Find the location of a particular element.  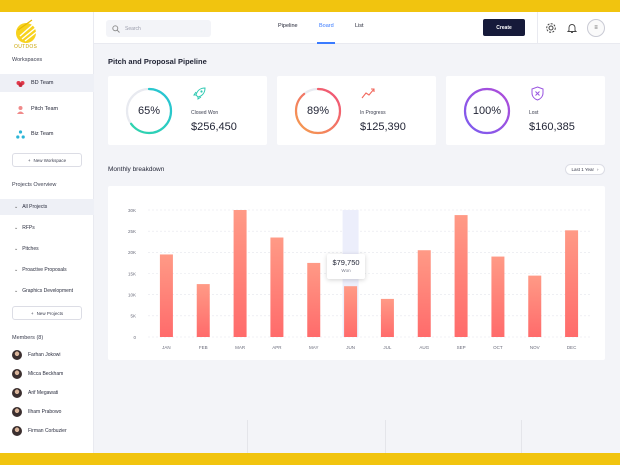

new-projects-label: New Projects is located at coordinates (50, 313).